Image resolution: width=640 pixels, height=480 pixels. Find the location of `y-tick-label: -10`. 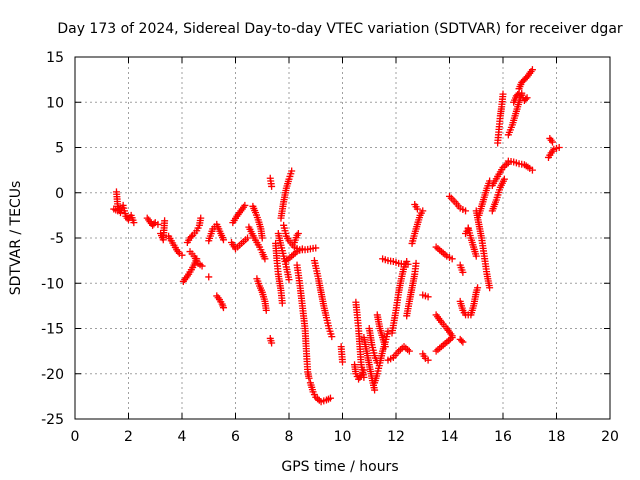

y-tick-label: -10 is located at coordinates (52, 284).